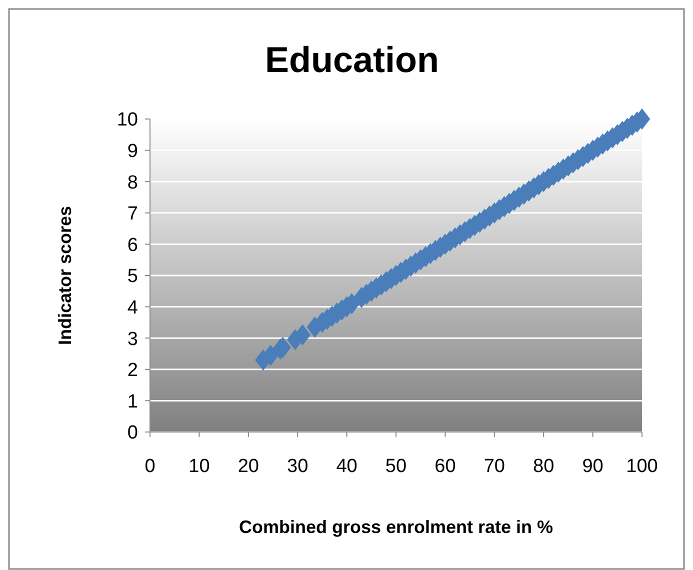 The width and height of the screenshot is (693, 570). What do you see at coordinates (199, 466) in the screenshot?
I see `x-tick-label: 10` at bounding box center [199, 466].